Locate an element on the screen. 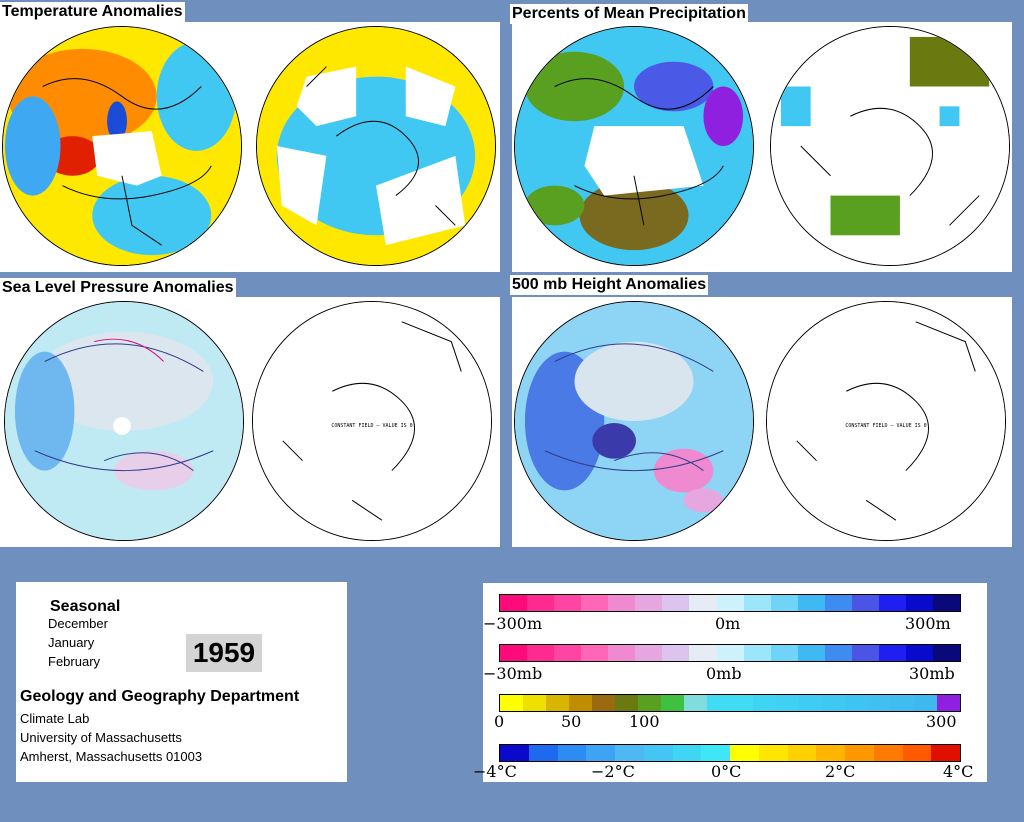 The height and width of the screenshot is (822, 1024). height500-map-left is located at coordinates (634, 421).